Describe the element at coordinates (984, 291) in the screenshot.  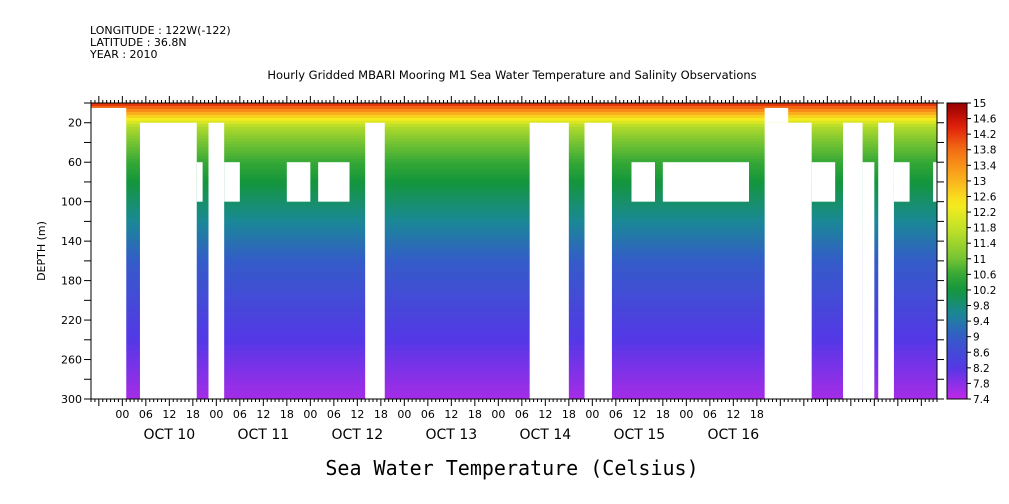
I see `colorbar-tick-label: 10.2` at that location.